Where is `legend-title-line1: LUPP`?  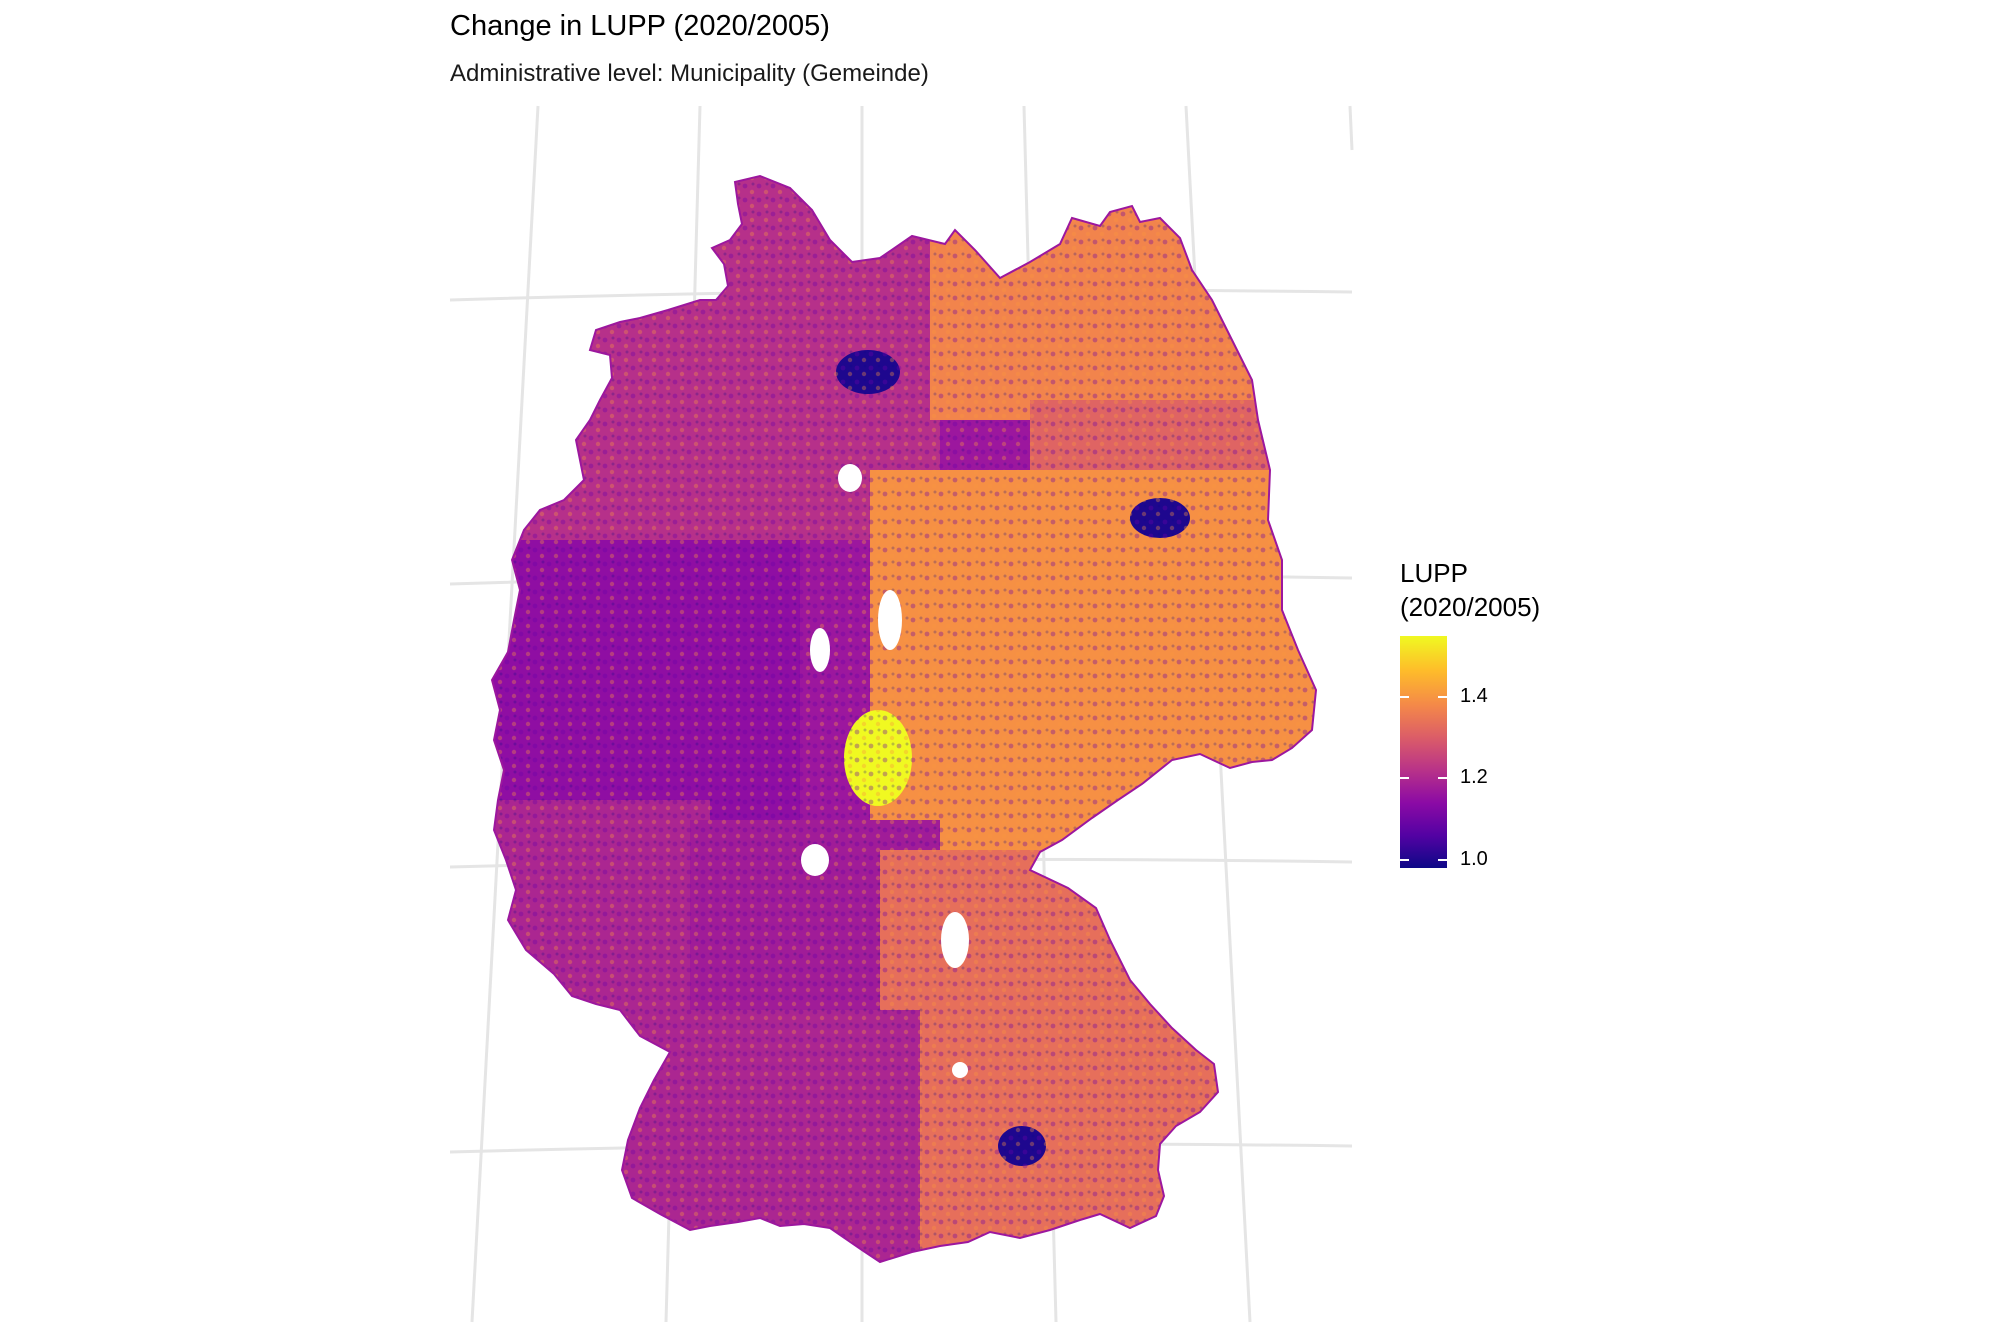
legend-title-line1: LUPP is located at coordinates (1434, 573).